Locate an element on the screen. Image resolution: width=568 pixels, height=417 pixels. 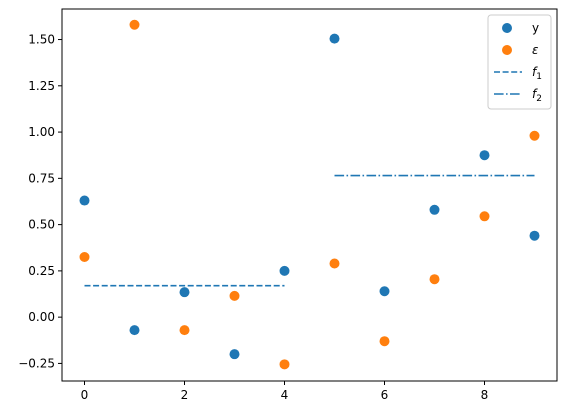
y-tick-label-3: 0.50 is located at coordinates (41, 225).